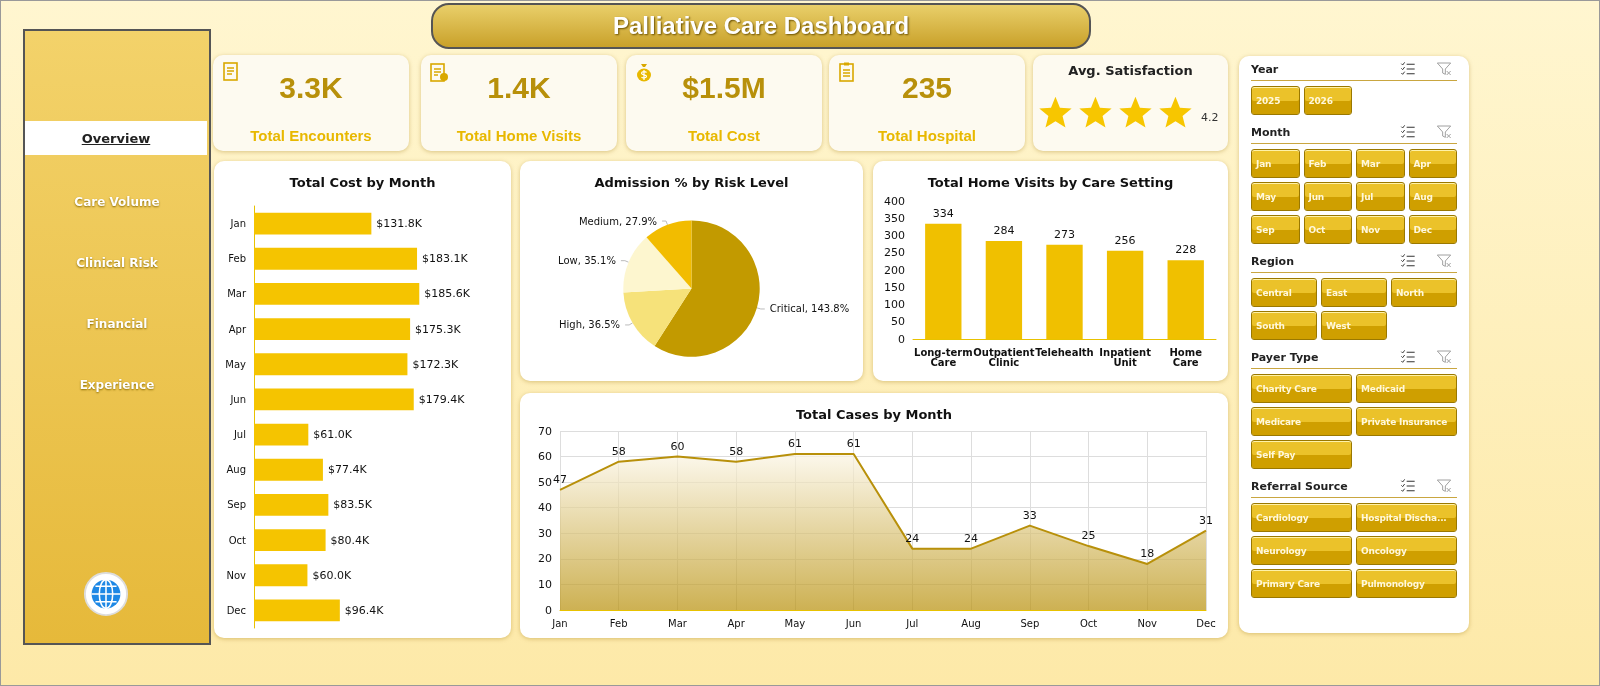 The width and height of the screenshot is (1600, 686). What do you see at coordinates (237, 399) in the screenshot?
I see `y-tick-label: Jun` at bounding box center [237, 399].